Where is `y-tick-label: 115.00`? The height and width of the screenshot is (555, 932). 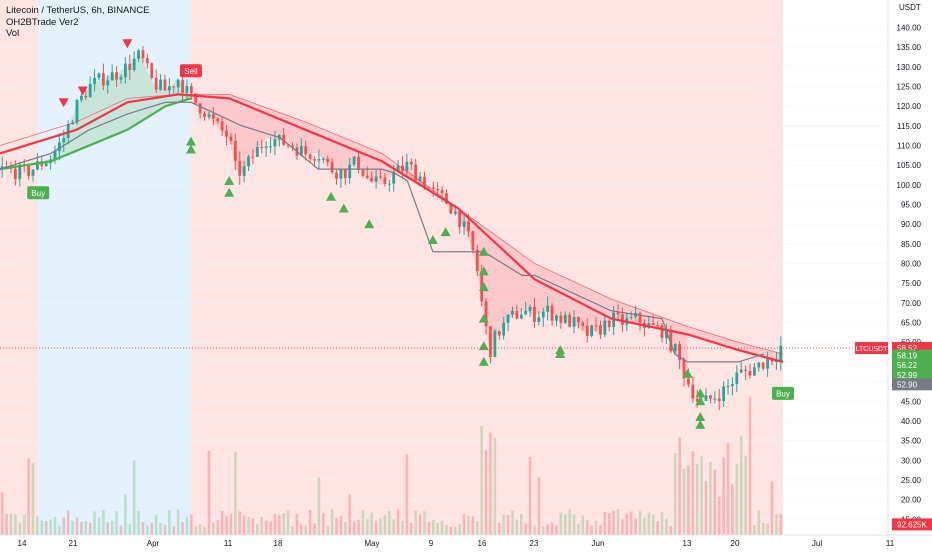
y-tick-label: 115.00 is located at coordinates (909, 126).